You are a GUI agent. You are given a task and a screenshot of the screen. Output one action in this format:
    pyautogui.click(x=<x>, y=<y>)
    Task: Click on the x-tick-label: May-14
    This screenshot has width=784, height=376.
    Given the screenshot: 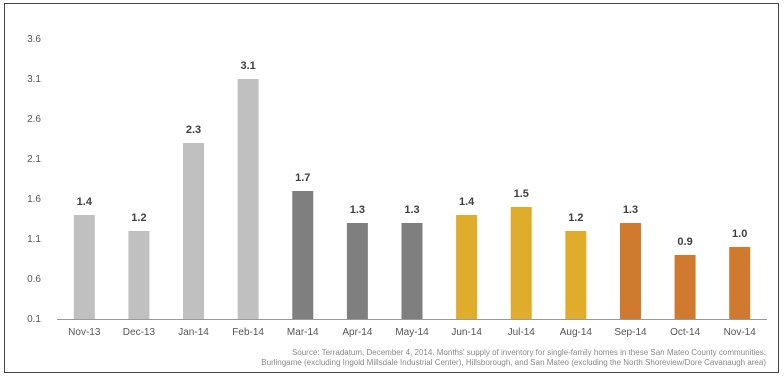 What is the action you would take?
    pyautogui.click(x=412, y=332)
    